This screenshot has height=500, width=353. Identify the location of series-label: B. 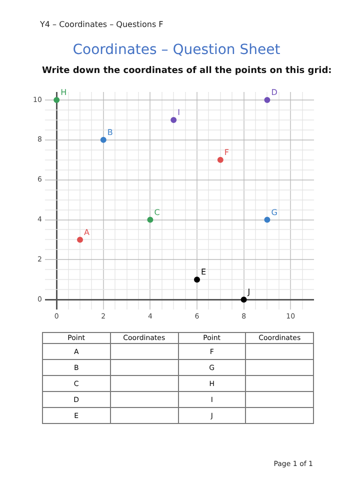
(110, 132).